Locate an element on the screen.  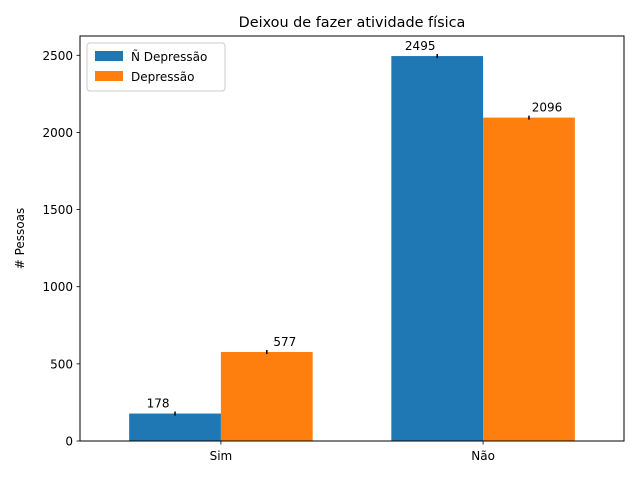
legend: Ñ Depressão Depressão is located at coordinates (156, 67).